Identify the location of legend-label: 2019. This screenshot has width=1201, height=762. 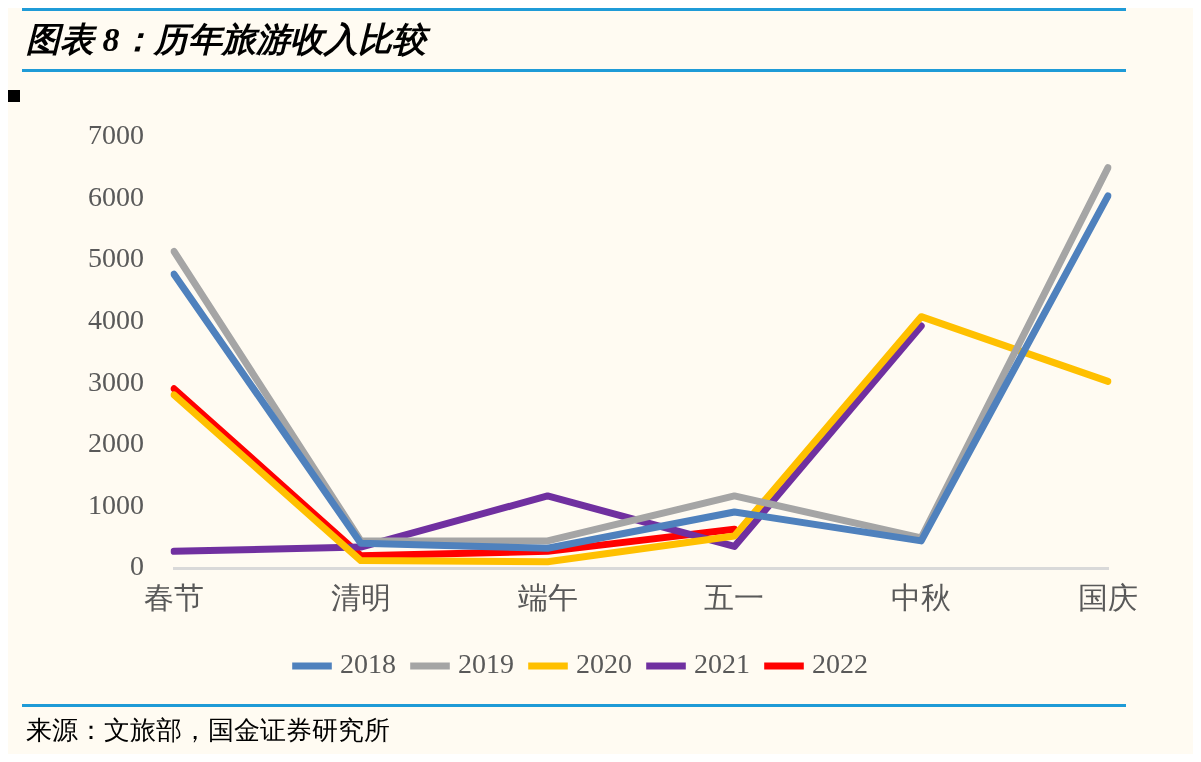
(486, 664).